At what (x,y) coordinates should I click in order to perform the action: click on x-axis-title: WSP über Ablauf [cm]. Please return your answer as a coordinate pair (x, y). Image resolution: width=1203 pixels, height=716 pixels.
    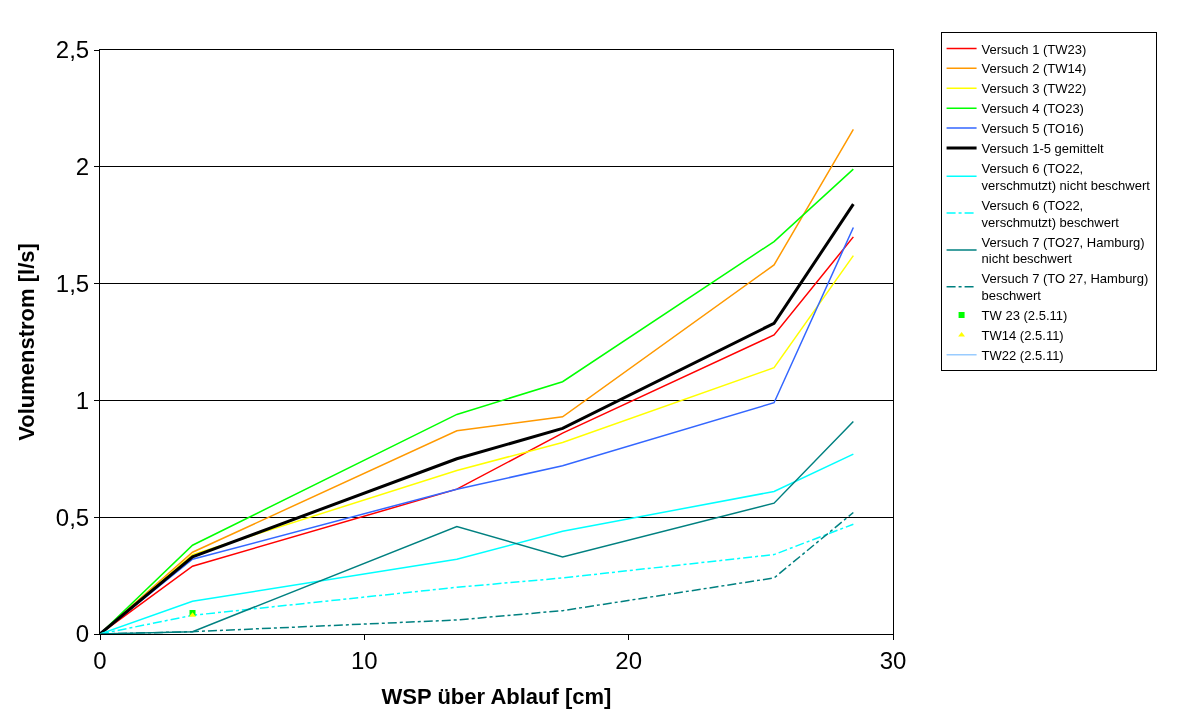
    Looking at the image, I should click on (496, 696).